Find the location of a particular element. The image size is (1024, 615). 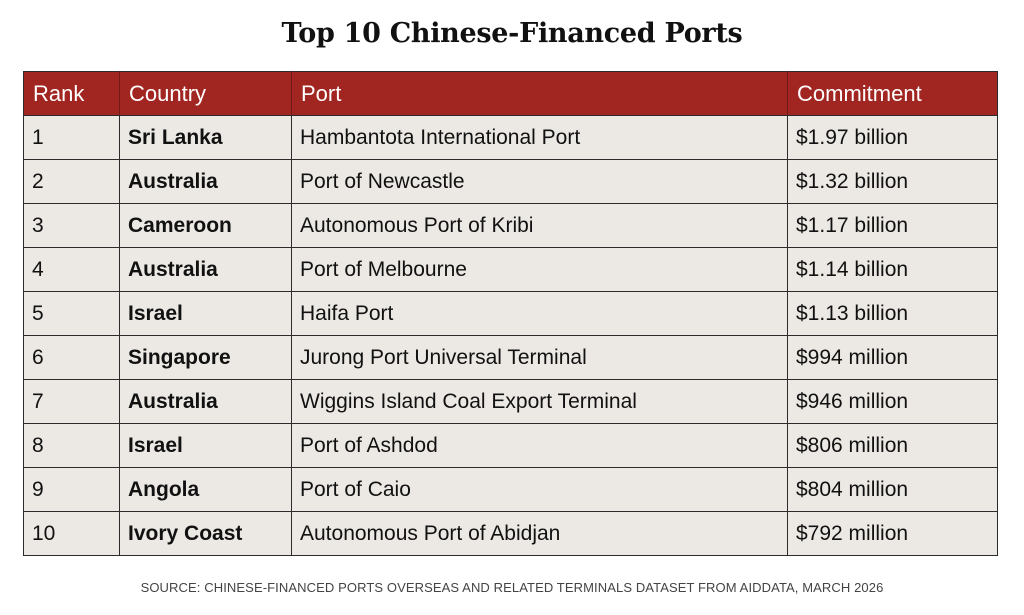

rank-cell: 3 is located at coordinates (71, 225).